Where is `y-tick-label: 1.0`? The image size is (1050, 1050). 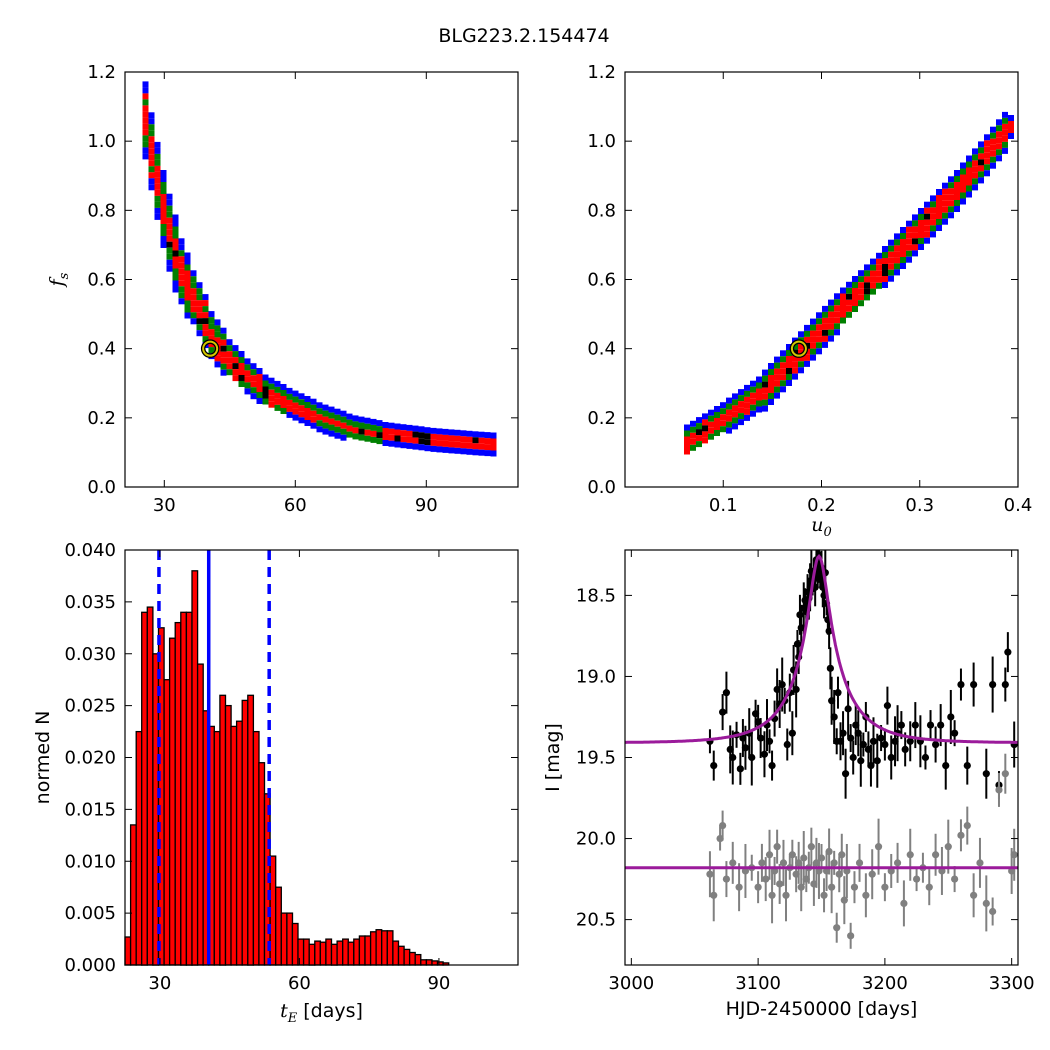 y-tick-label: 1.0 is located at coordinates (601, 141).